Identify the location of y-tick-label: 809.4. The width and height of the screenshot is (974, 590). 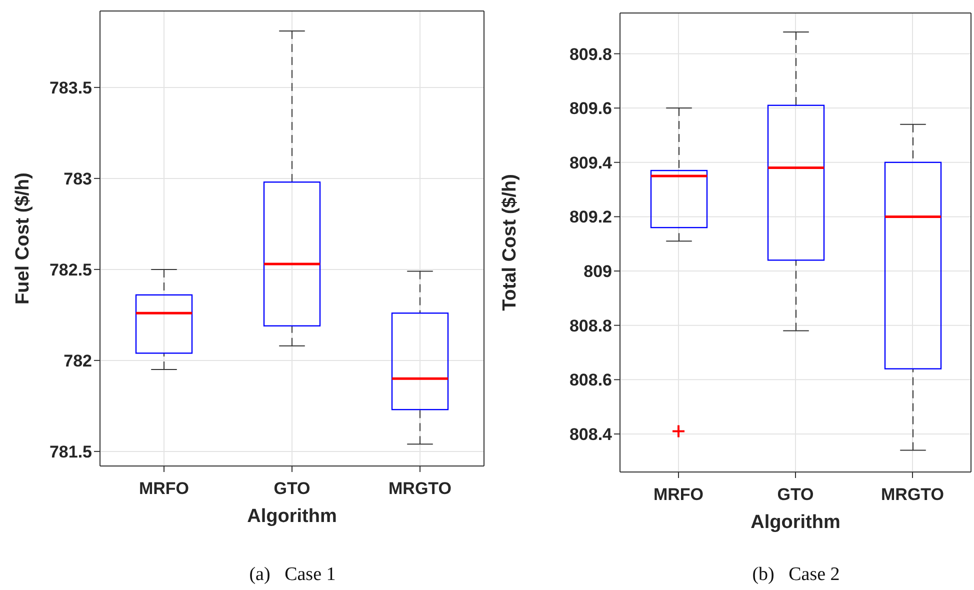
(591, 162).